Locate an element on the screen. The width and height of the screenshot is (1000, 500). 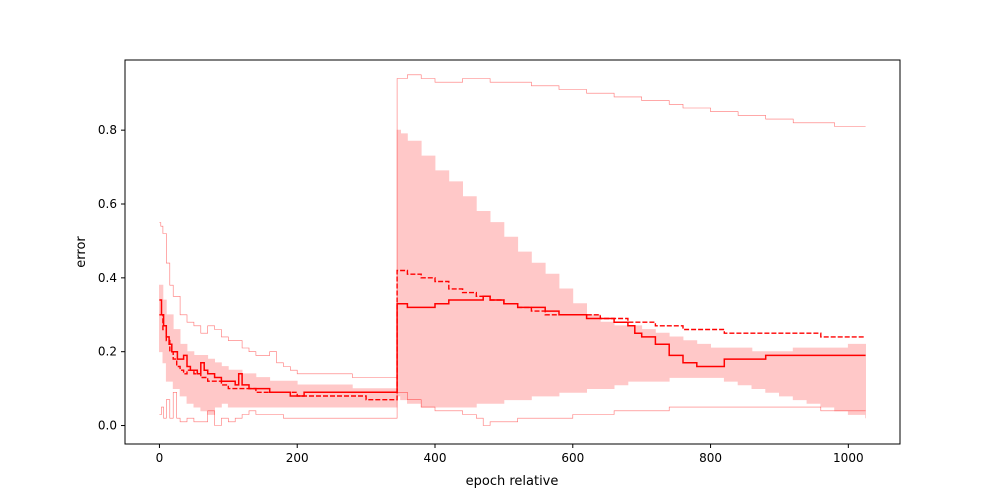
y-axis-label: error is located at coordinates (81, 252).